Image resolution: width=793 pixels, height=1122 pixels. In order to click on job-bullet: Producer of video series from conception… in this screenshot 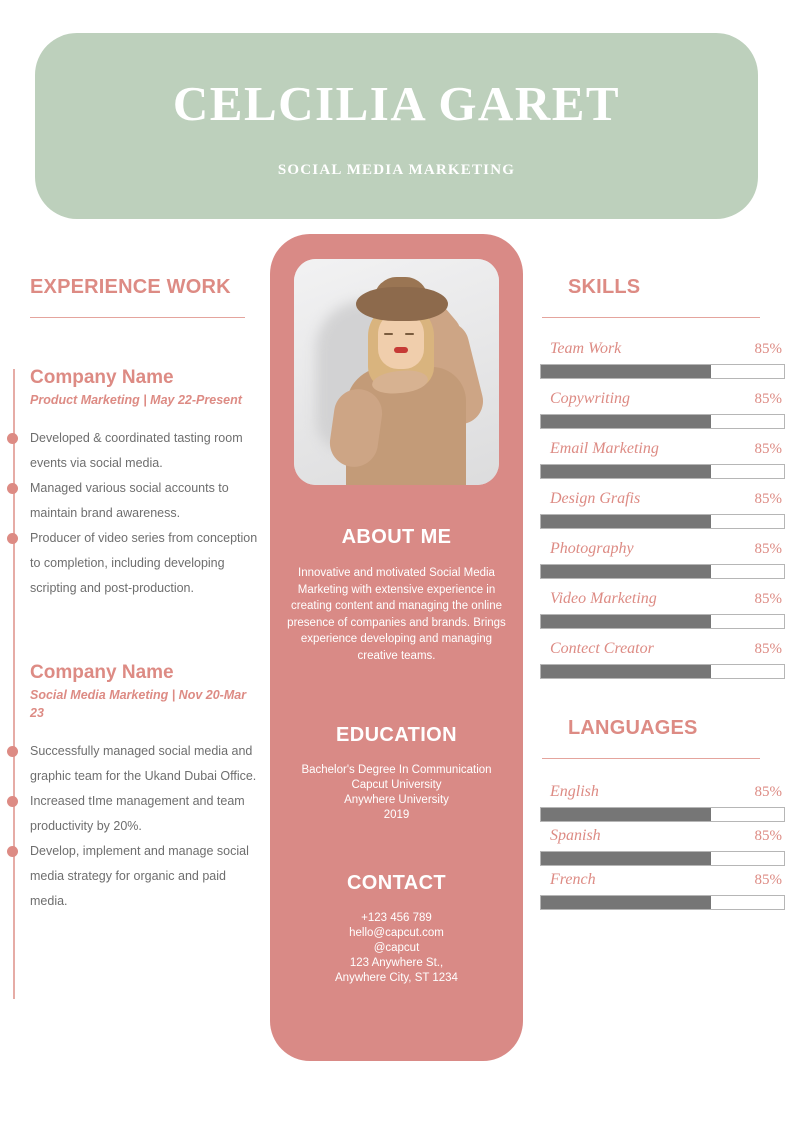, I will do `click(133, 563)`.